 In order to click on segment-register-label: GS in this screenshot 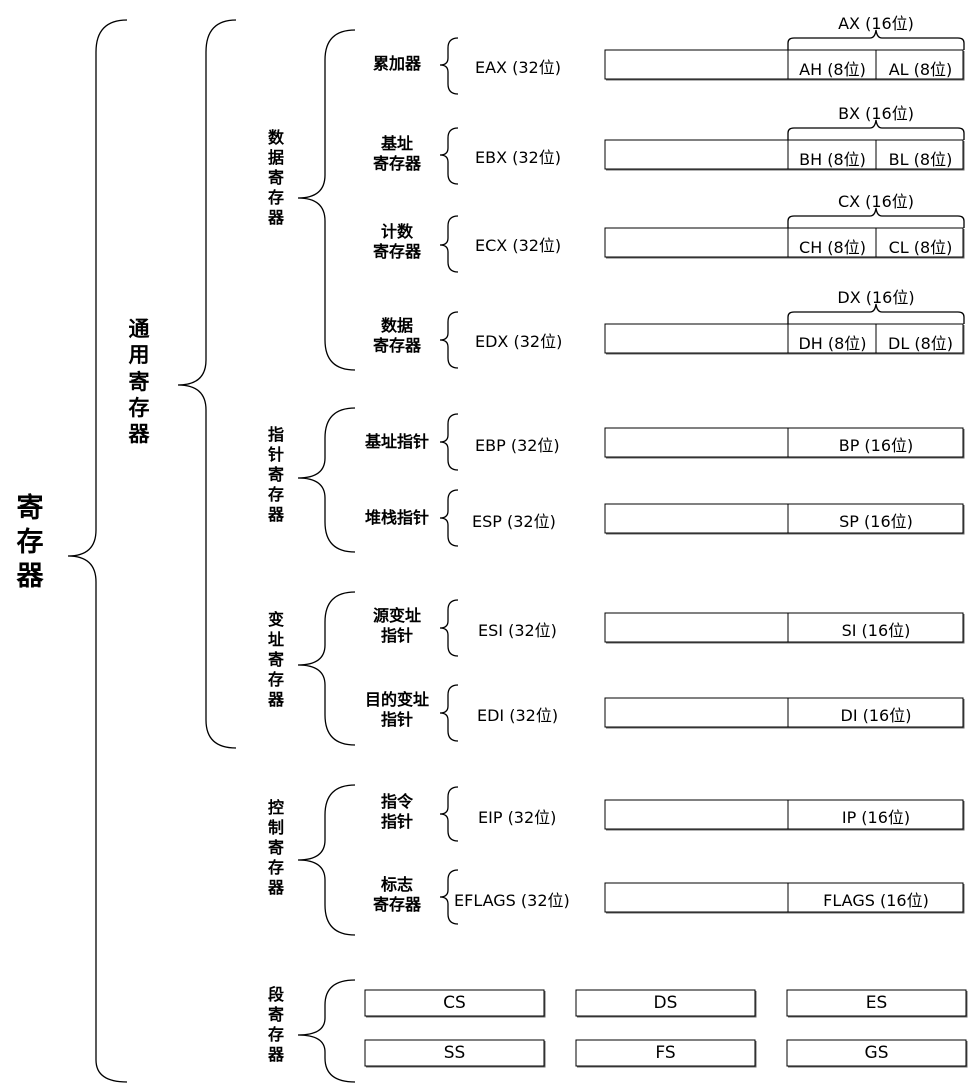, I will do `click(876, 1053)`.